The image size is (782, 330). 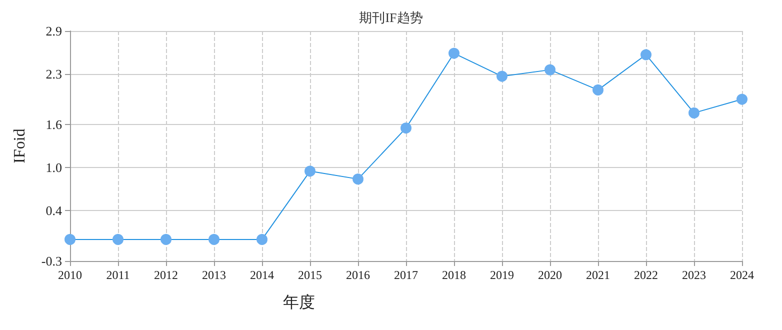 What do you see at coordinates (20, 146) in the screenshot?
I see `y-axis-title: IFoid` at bounding box center [20, 146].